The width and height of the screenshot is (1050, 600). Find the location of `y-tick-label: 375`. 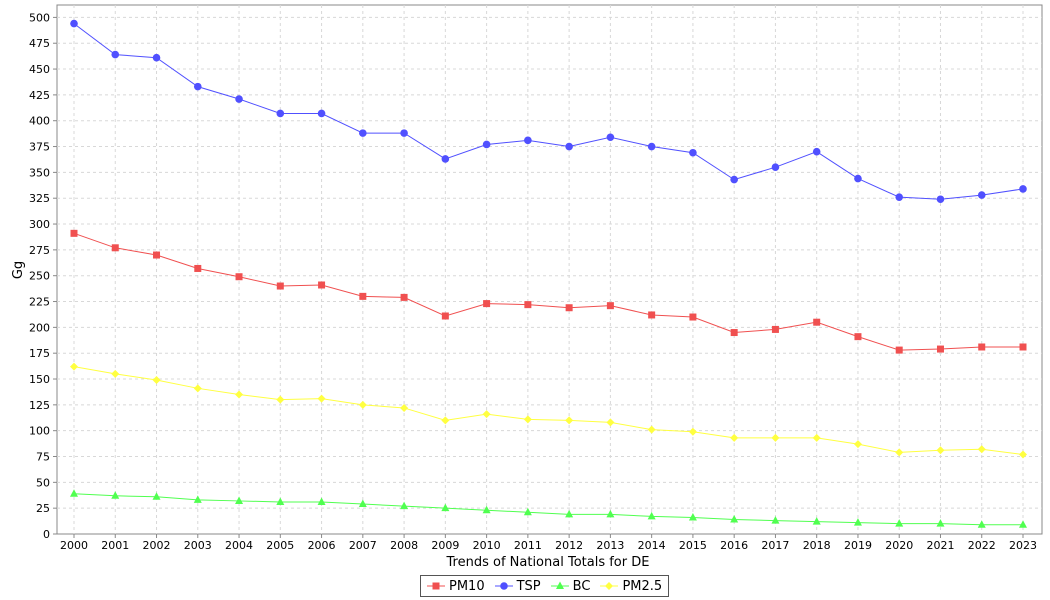

y-tick-label: 375 is located at coordinates (39, 147).